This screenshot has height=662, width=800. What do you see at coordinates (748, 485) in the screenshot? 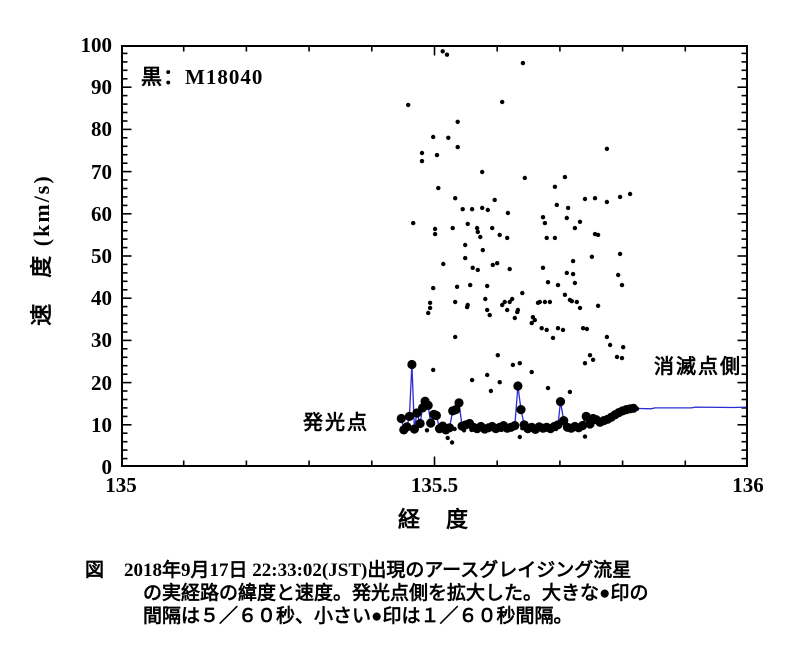
I see `x-tick-label-136: 136` at bounding box center [748, 485].